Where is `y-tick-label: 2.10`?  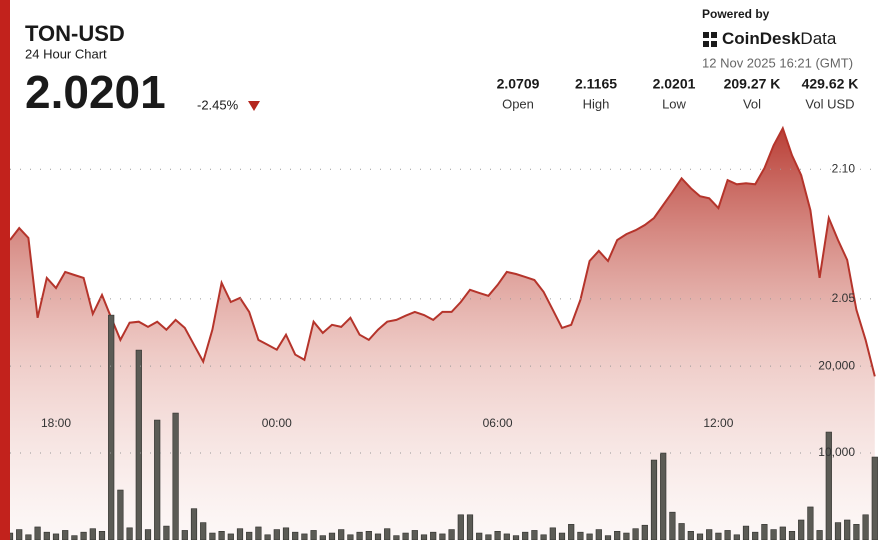 y-tick-label: 2.10 is located at coordinates (844, 168).